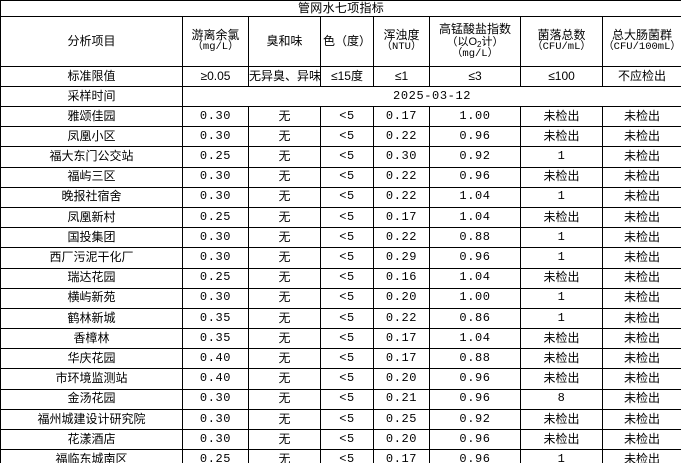  What do you see at coordinates (284, 41) in the screenshot?
I see `col-header-odor: 臭和味` at bounding box center [284, 41].